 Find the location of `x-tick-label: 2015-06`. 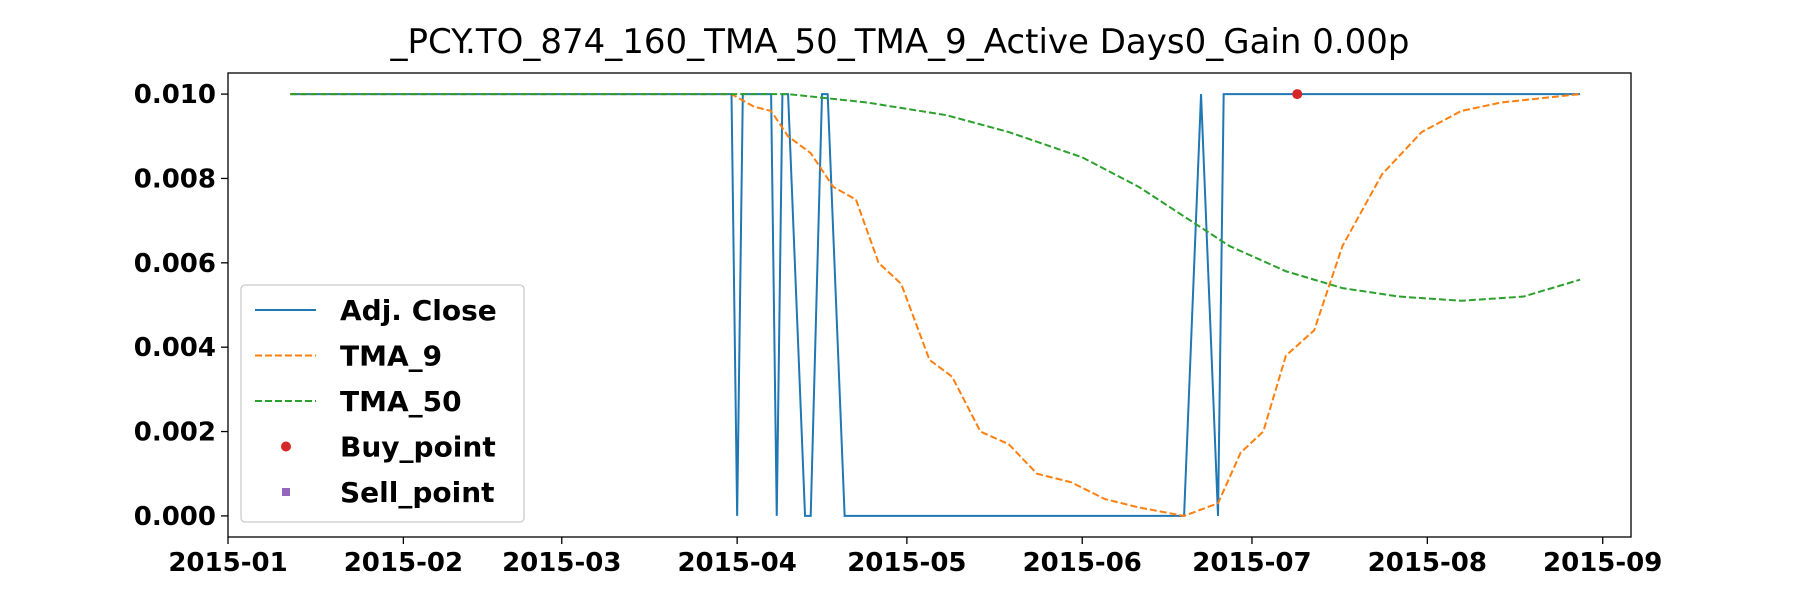

x-tick-label: 2015-06 is located at coordinates (1082, 563).